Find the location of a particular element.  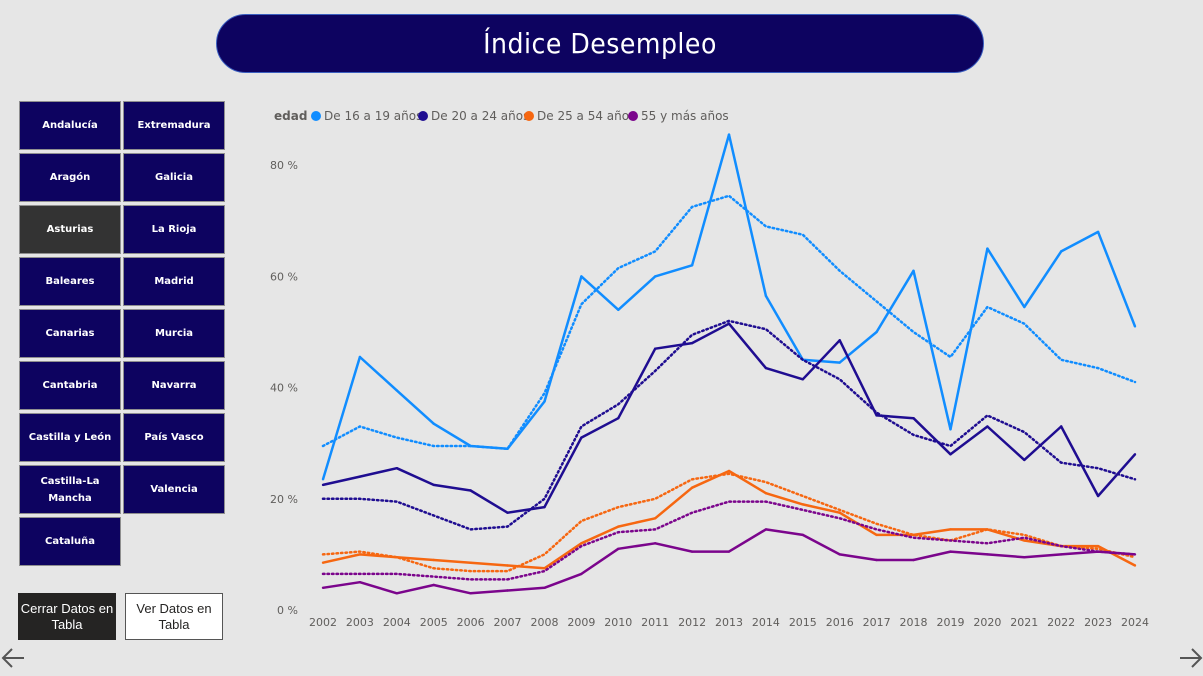

region-button: Canarias is located at coordinates (70, 333).